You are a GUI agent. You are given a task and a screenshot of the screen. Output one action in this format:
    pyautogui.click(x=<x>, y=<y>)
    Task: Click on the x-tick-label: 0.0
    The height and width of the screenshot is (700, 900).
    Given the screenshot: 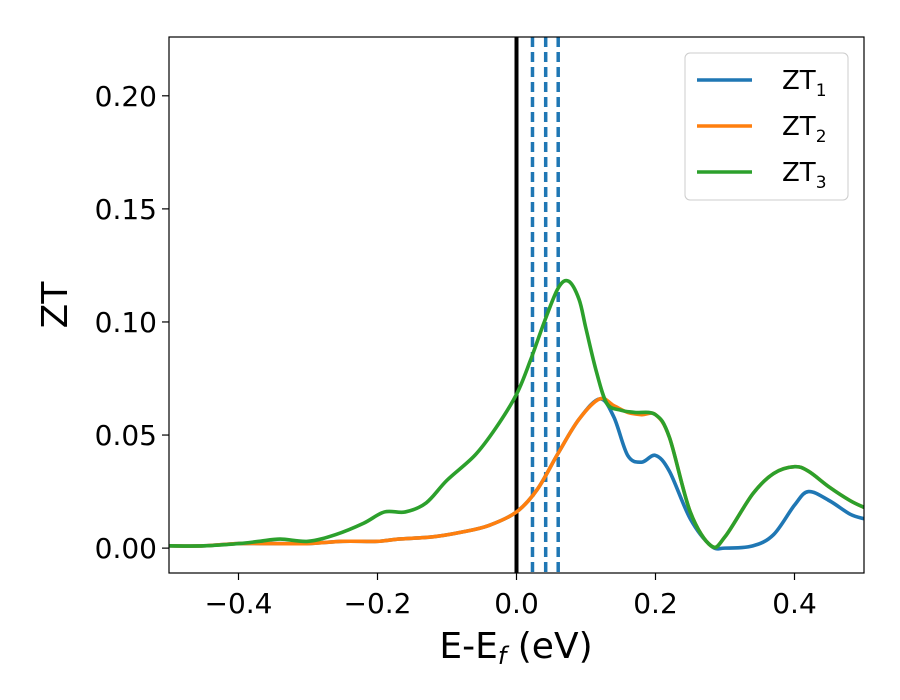 What is the action you would take?
    pyautogui.click(x=516, y=603)
    